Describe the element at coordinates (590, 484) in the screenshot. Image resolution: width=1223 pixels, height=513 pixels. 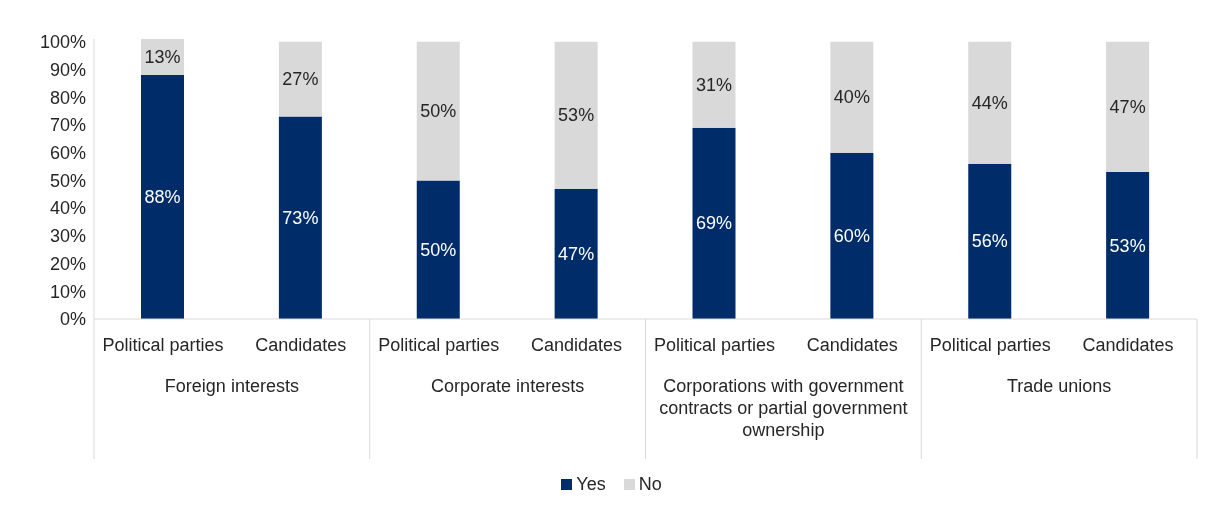
I see `legend-label: Yes` at that location.